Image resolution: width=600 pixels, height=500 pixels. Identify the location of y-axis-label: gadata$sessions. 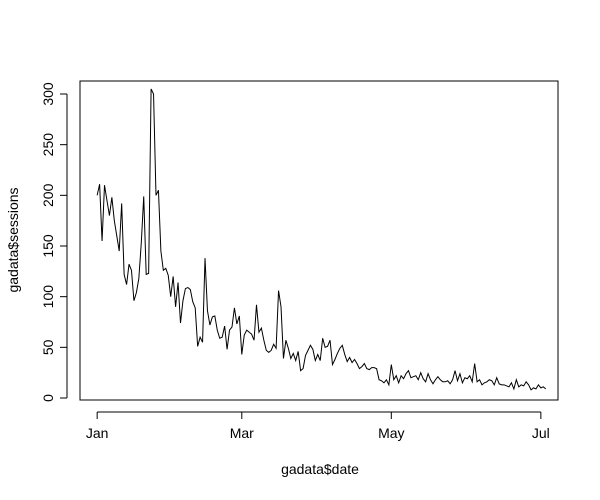
(13, 239).